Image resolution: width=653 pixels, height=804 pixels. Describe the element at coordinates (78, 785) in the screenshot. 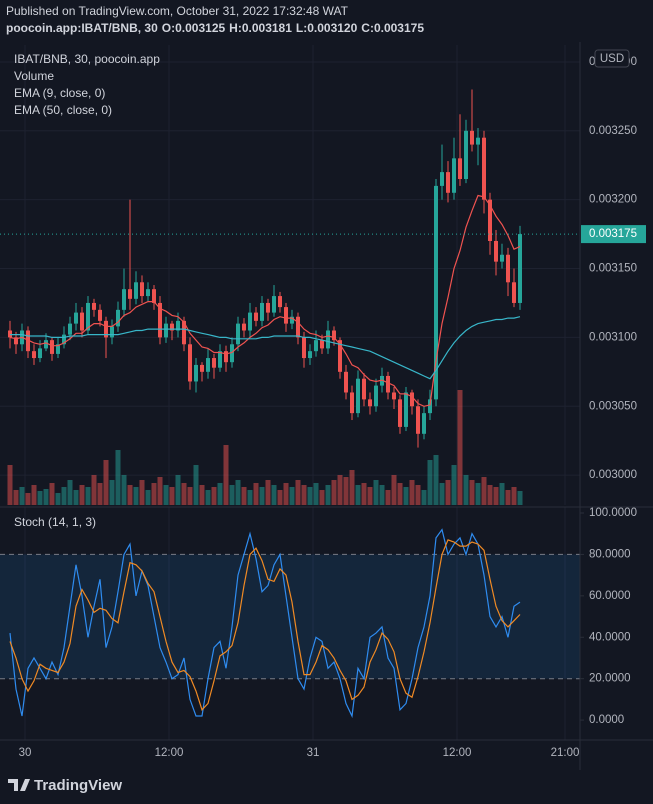

I see `logo-text: TradingView` at that location.